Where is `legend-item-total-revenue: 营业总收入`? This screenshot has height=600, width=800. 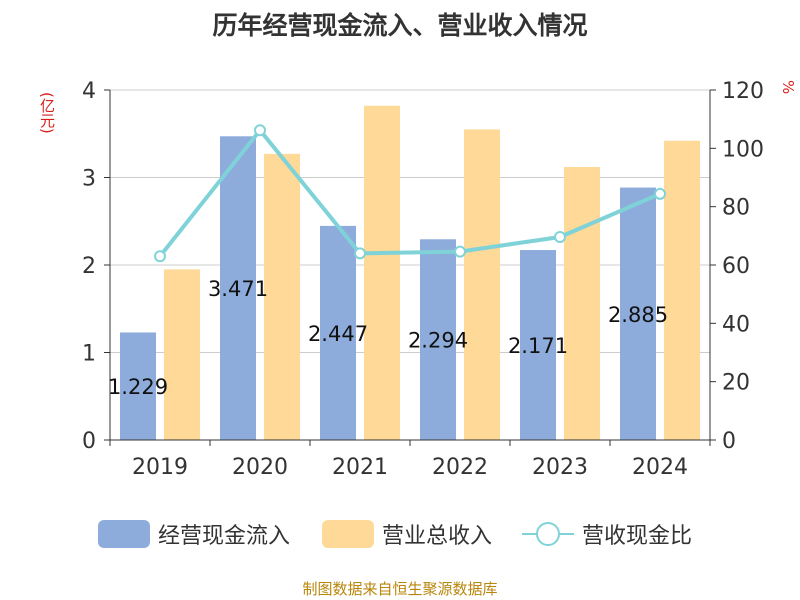
legend-item-total-revenue: 营业总收入 is located at coordinates (407, 534).